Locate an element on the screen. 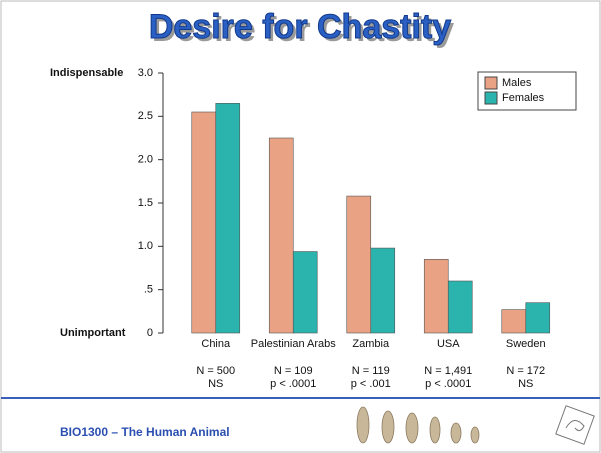  x-tick-label: USA is located at coordinates (448, 344).